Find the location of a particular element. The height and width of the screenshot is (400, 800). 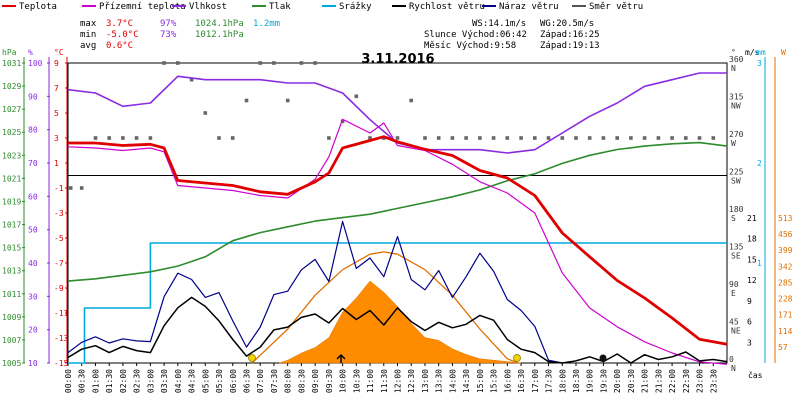

x-tick-label: 02:00 is located at coordinates (123, 381).